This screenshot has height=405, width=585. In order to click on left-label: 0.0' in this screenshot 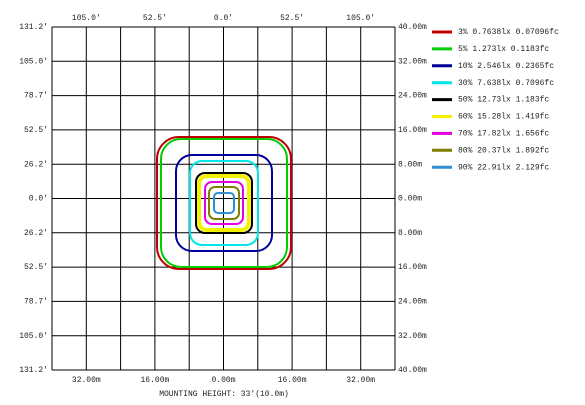, I will do `click(38, 199)`.